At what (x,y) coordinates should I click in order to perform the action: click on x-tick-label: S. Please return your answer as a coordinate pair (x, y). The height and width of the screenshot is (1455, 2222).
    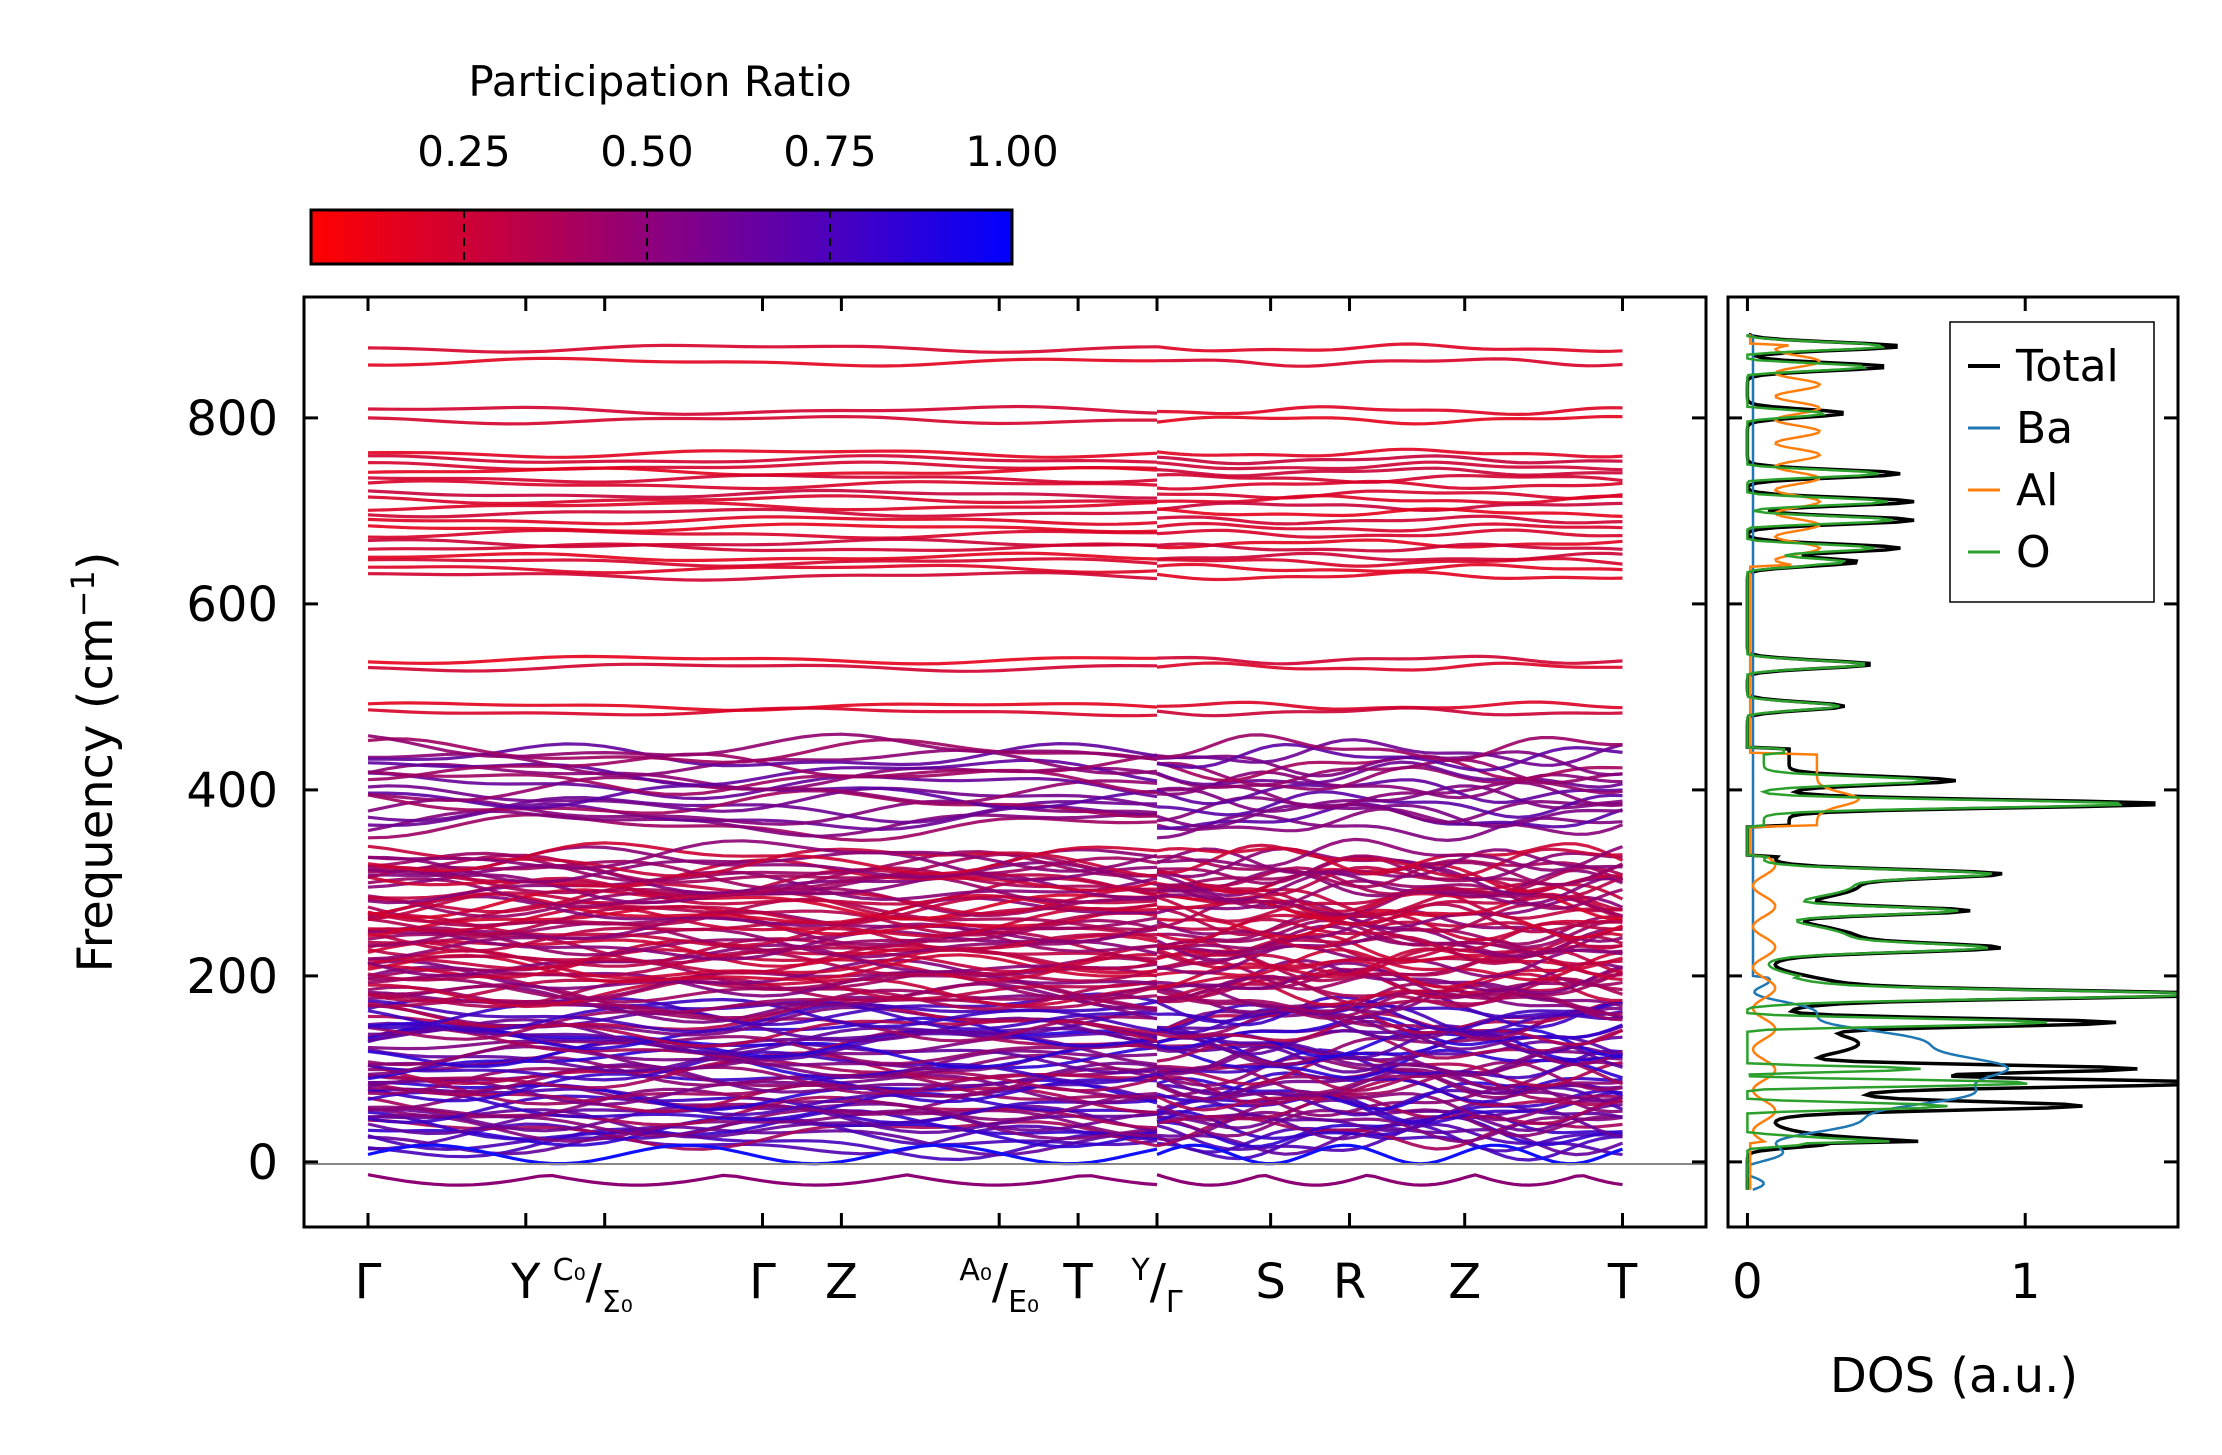
    Looking at the image, I should click on (1270, 1282).